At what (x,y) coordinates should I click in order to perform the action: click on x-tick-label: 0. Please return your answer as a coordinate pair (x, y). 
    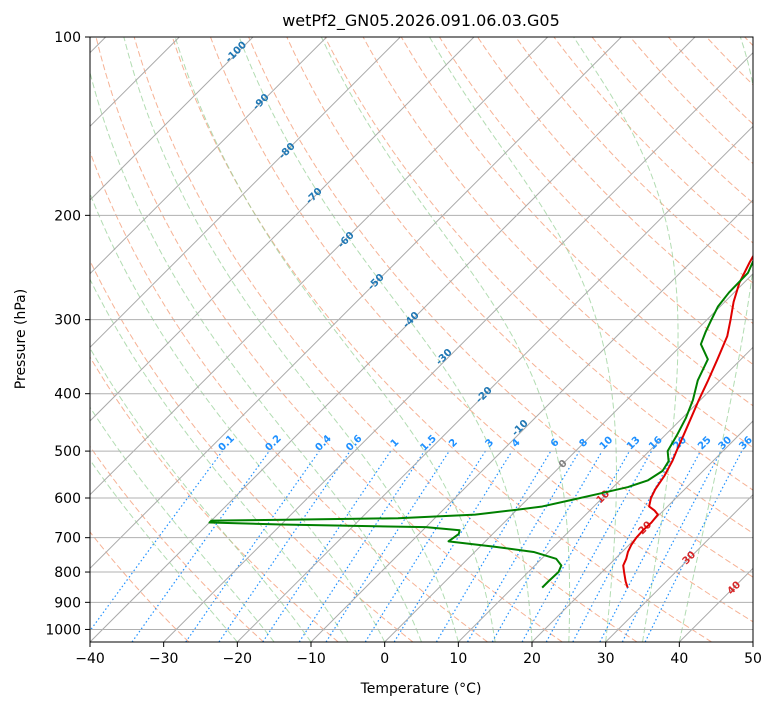
    Looking at the image, I should click on (384, 659).